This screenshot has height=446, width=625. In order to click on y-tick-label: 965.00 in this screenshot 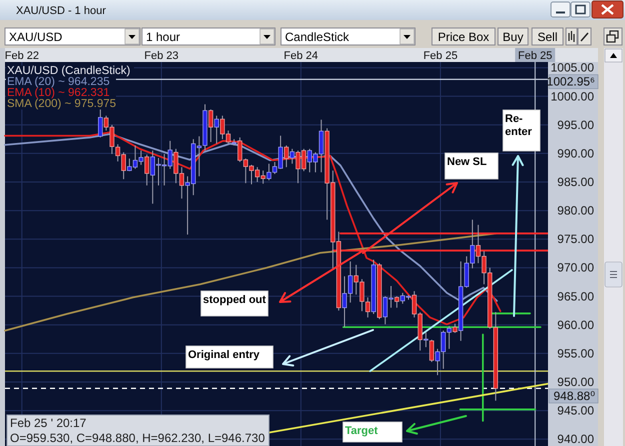, I will do `click(575, 296)`.